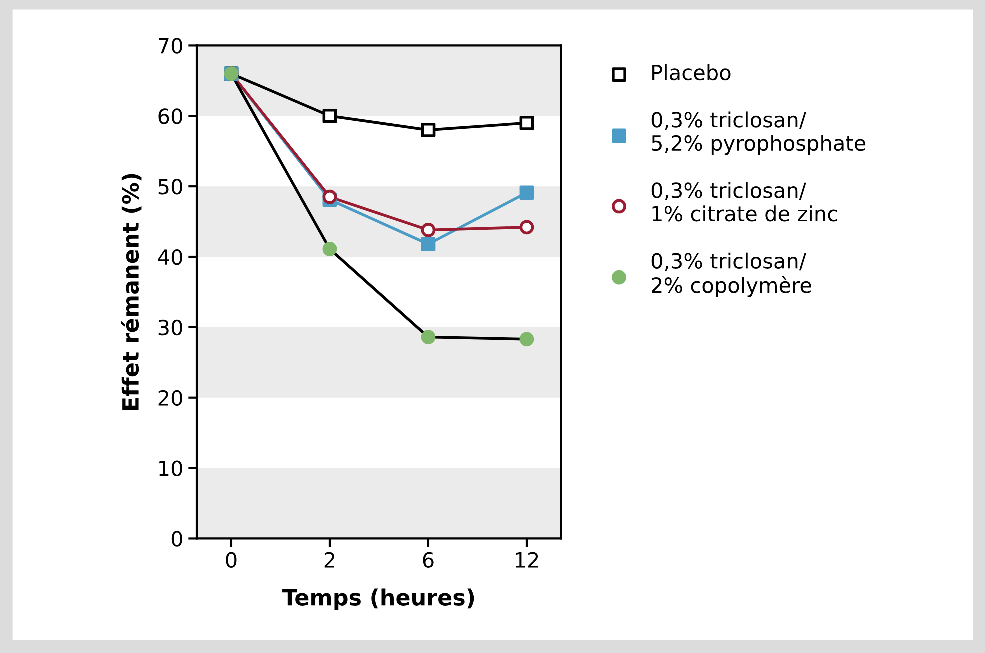 The width and height of the screenshot is (985, 653). What do you see at coordinates (170, 398) in the screenshot?
I see `y-tick-label: 20` at bounding box center [170, 398].